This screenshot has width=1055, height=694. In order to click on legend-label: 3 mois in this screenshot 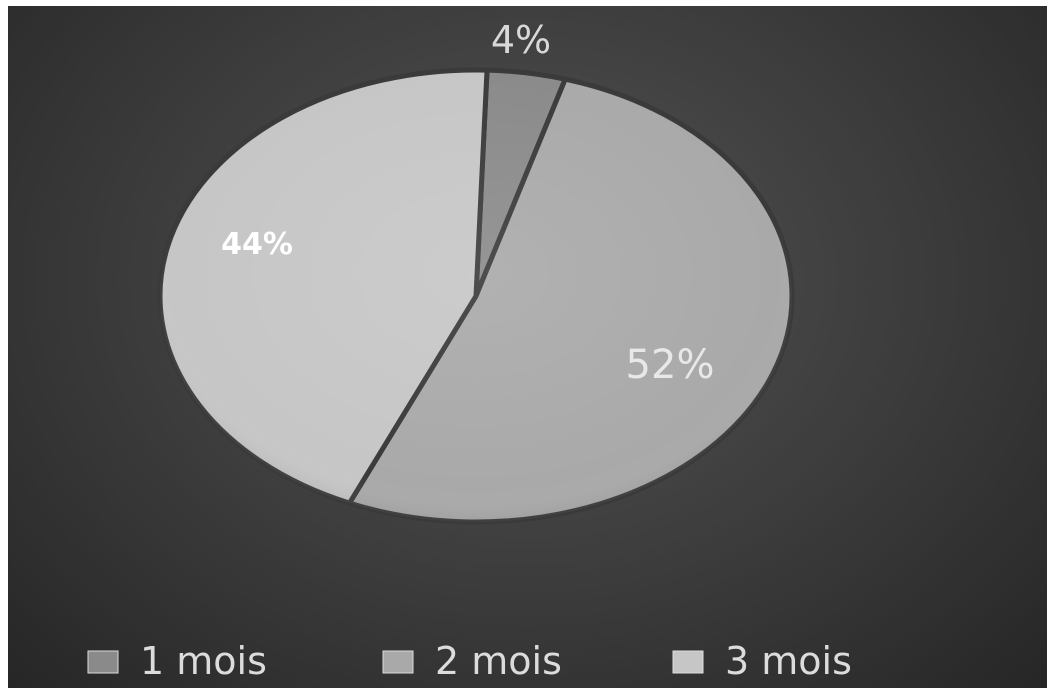, I will do `click(788, 661)`.